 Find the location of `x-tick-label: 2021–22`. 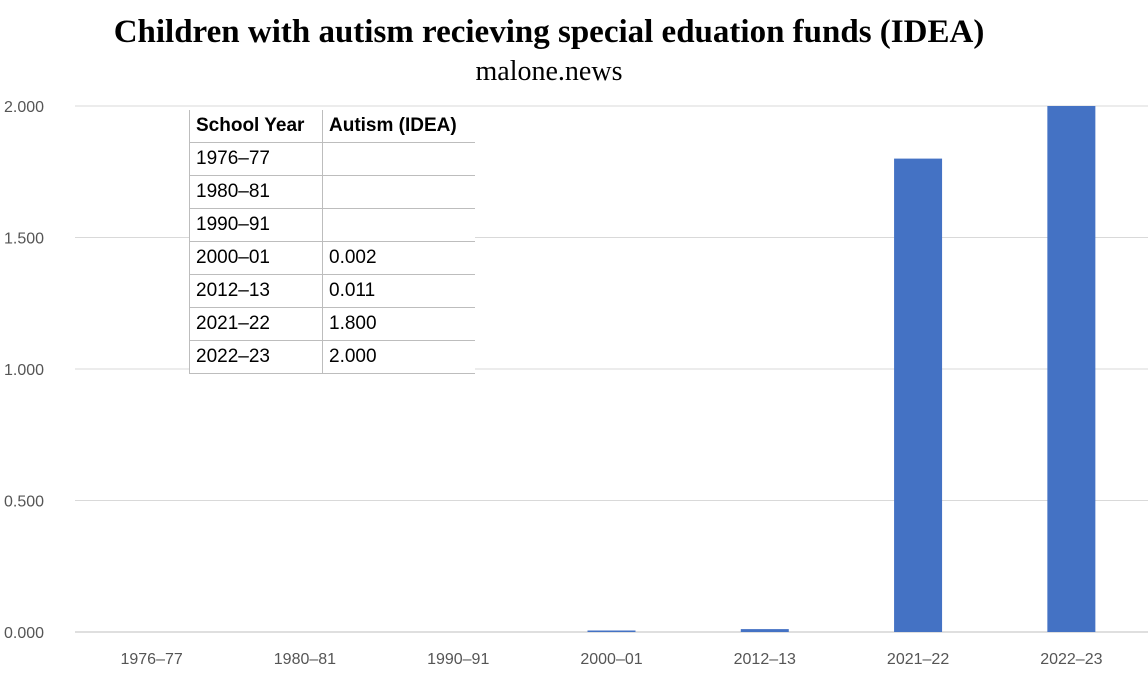

x-tick-label: 2021–22 is located at coordinates (918, 659).